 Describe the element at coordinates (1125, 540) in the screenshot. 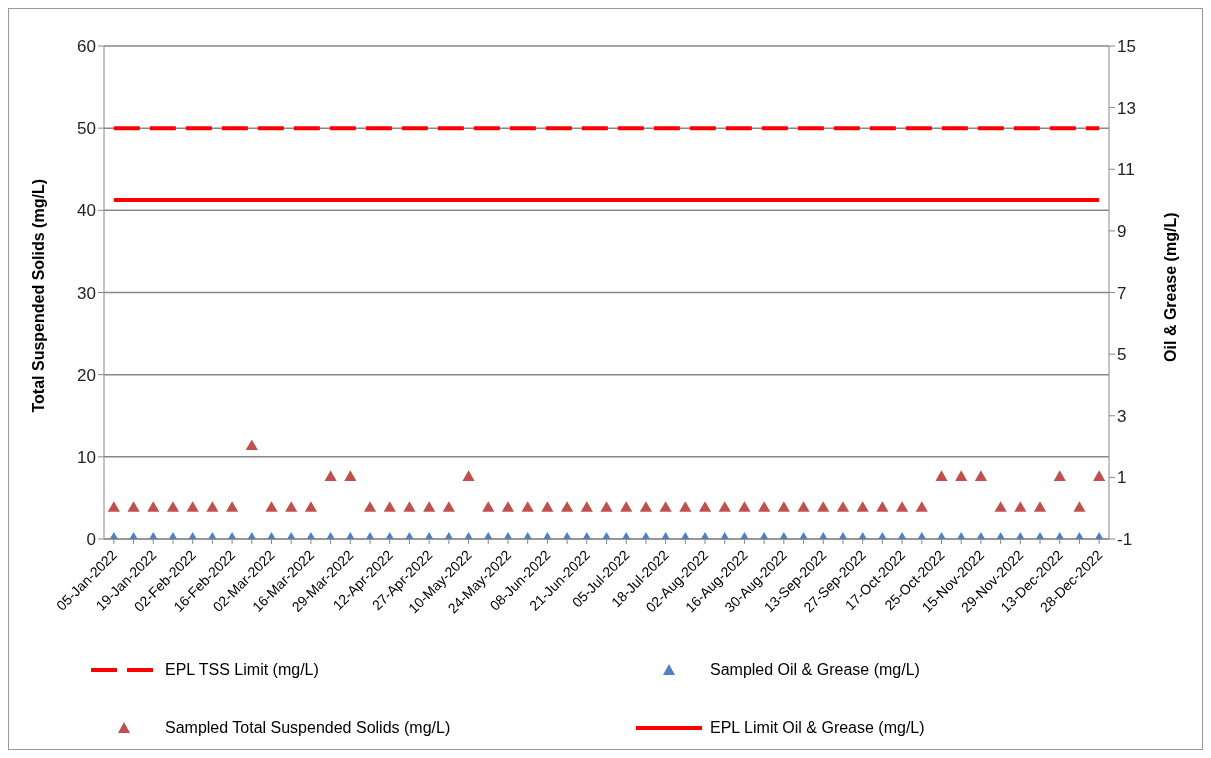

I see `y2-tick-label: -1` at that location.